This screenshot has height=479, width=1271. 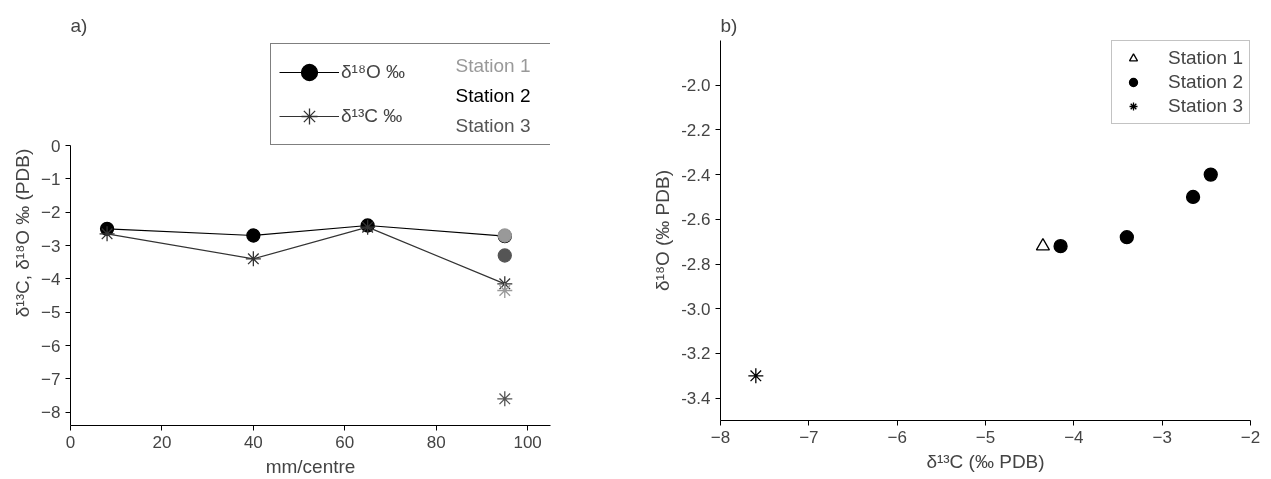 I want to click on y-tick-label: -2.8, so click(x=696, y=265).